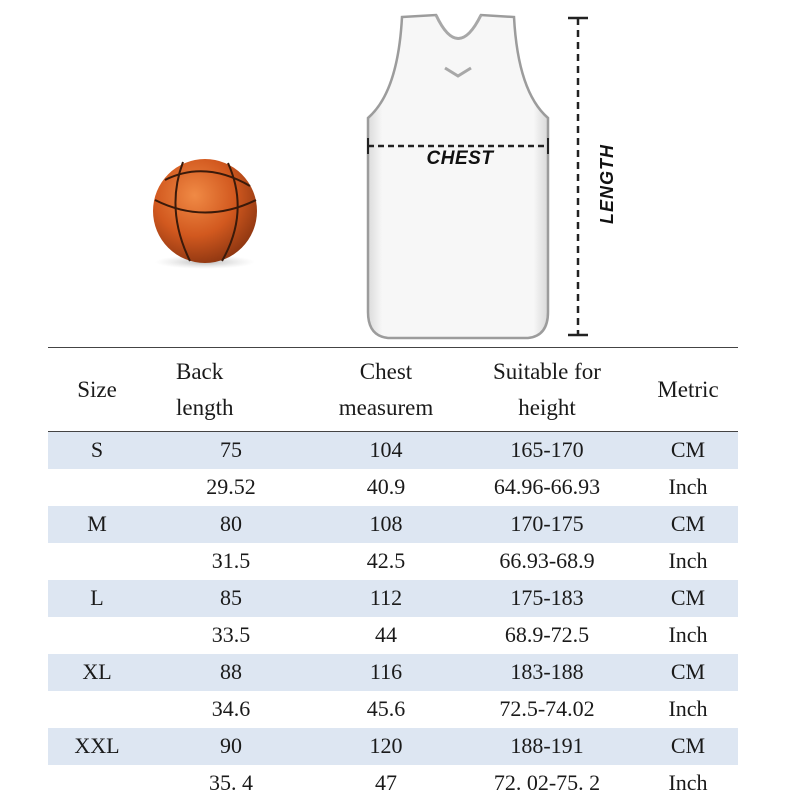 This screenshot has width=800, height=802. I want to click on cell-chest: 44, so click(386, 635).